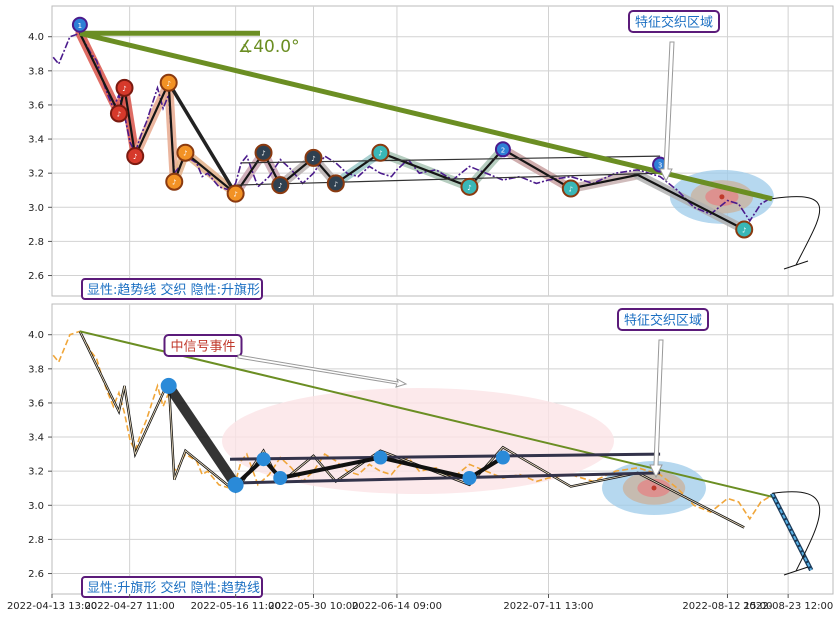  Describe the element at coordinates (313, 606) in the screenshot. I see `x-tick-label: 2022-05-30 10:00` at that location.